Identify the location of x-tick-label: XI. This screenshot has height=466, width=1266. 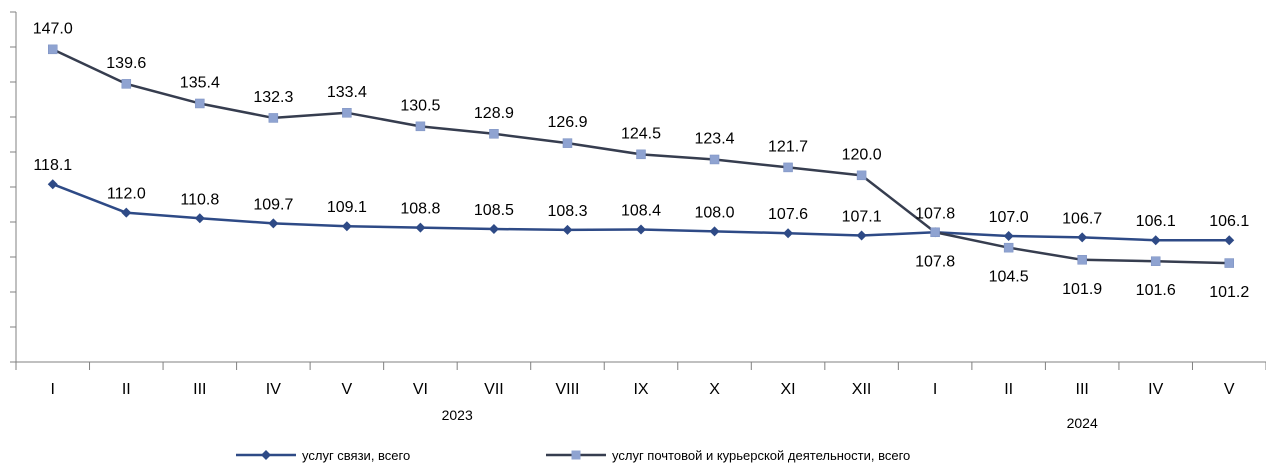
(787, 389).